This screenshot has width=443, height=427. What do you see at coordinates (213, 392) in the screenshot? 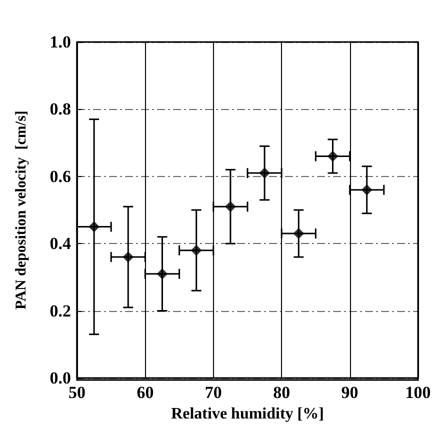
I see `x-tick-label: 70` at bounding box center [213, 392].